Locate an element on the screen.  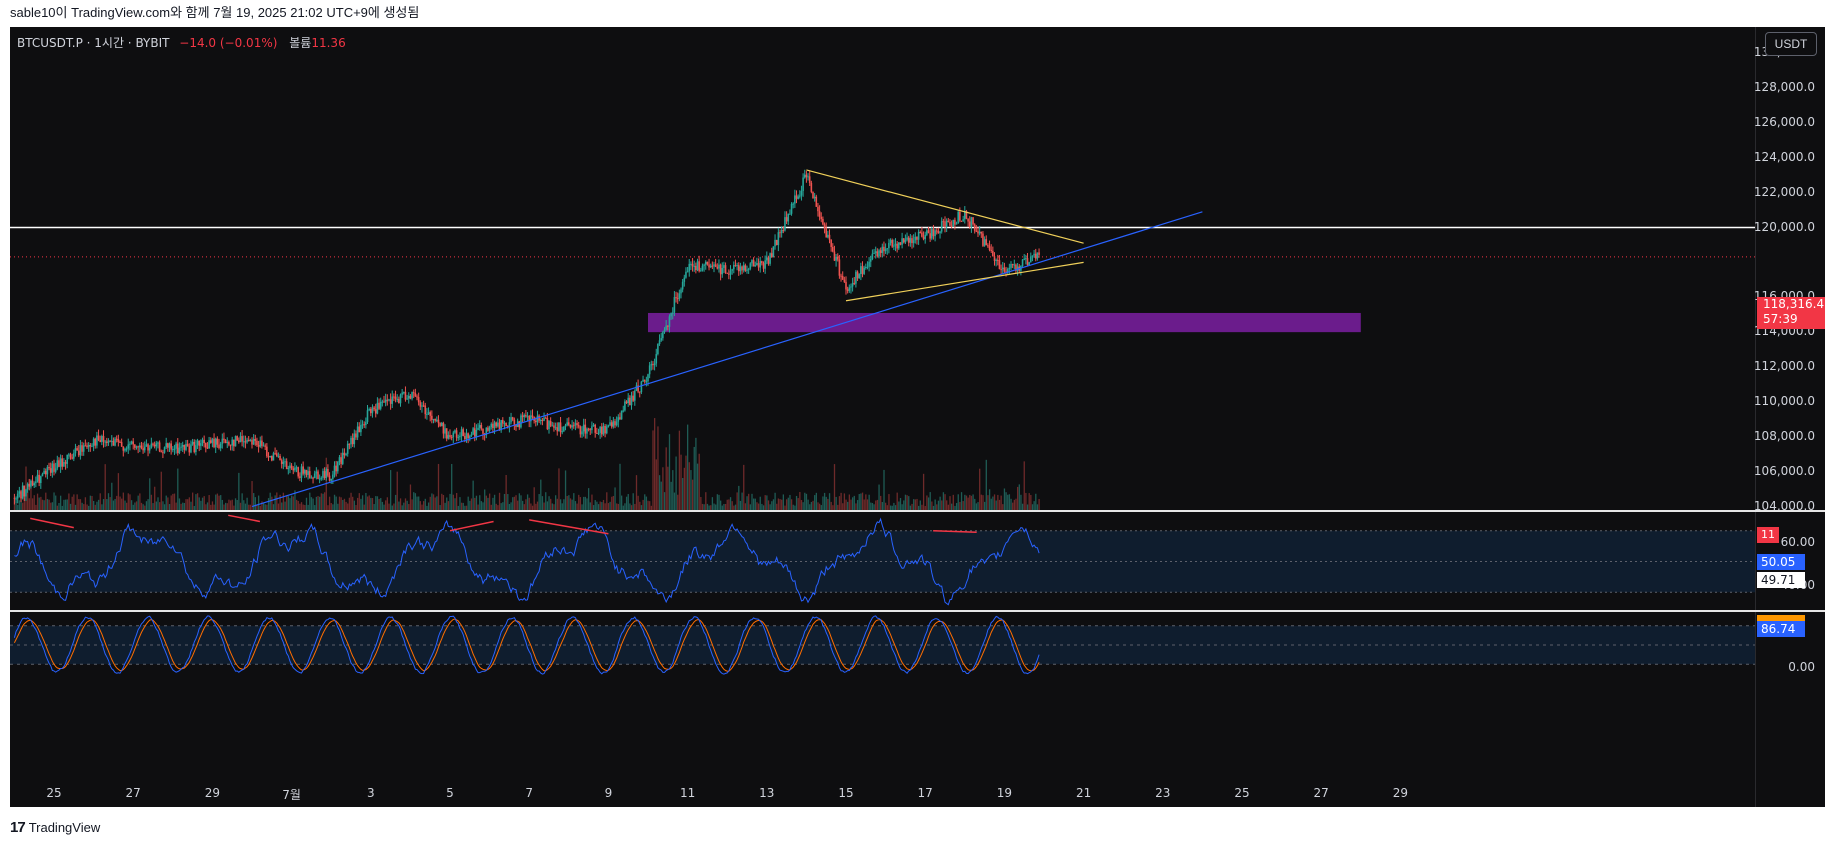
time-axis: 25 27 29 7월 3 5 7 9 11 13 15 17 19 21 23 25 27 29 is located at coordinates (882, 793).